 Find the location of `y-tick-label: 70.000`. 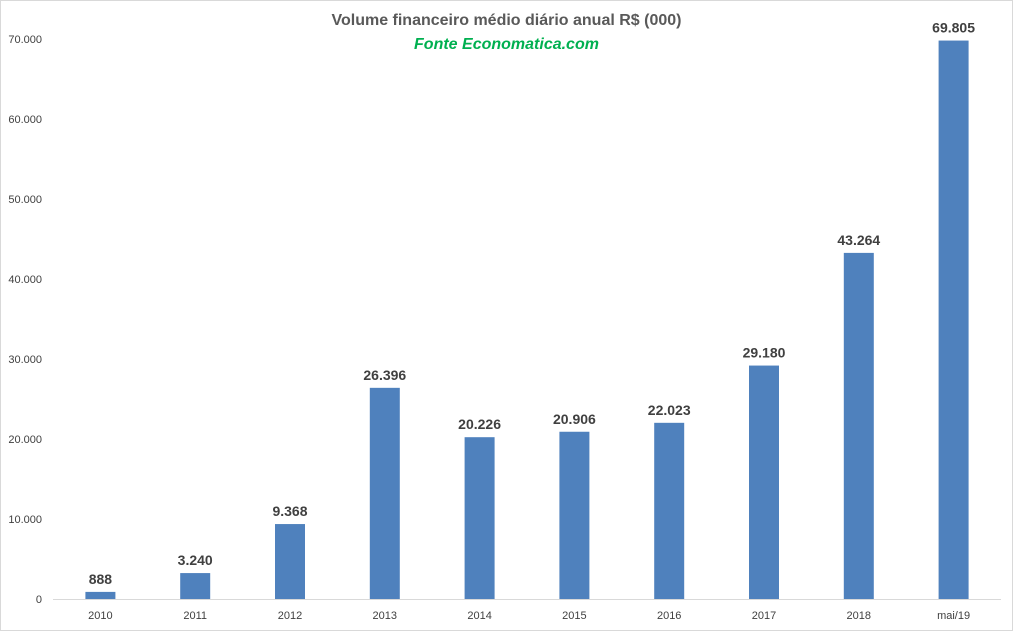

y-tick-label: 70.000 is located at coordinates (25, 40).